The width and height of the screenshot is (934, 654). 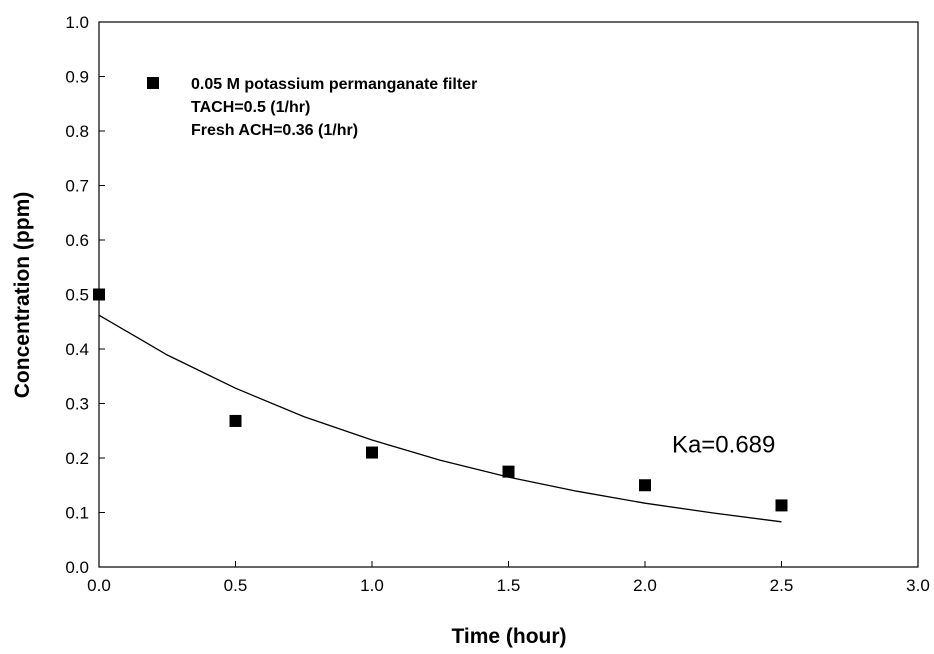 I want to click on x-tick-label: 1.0, so click(x=372, y=585).